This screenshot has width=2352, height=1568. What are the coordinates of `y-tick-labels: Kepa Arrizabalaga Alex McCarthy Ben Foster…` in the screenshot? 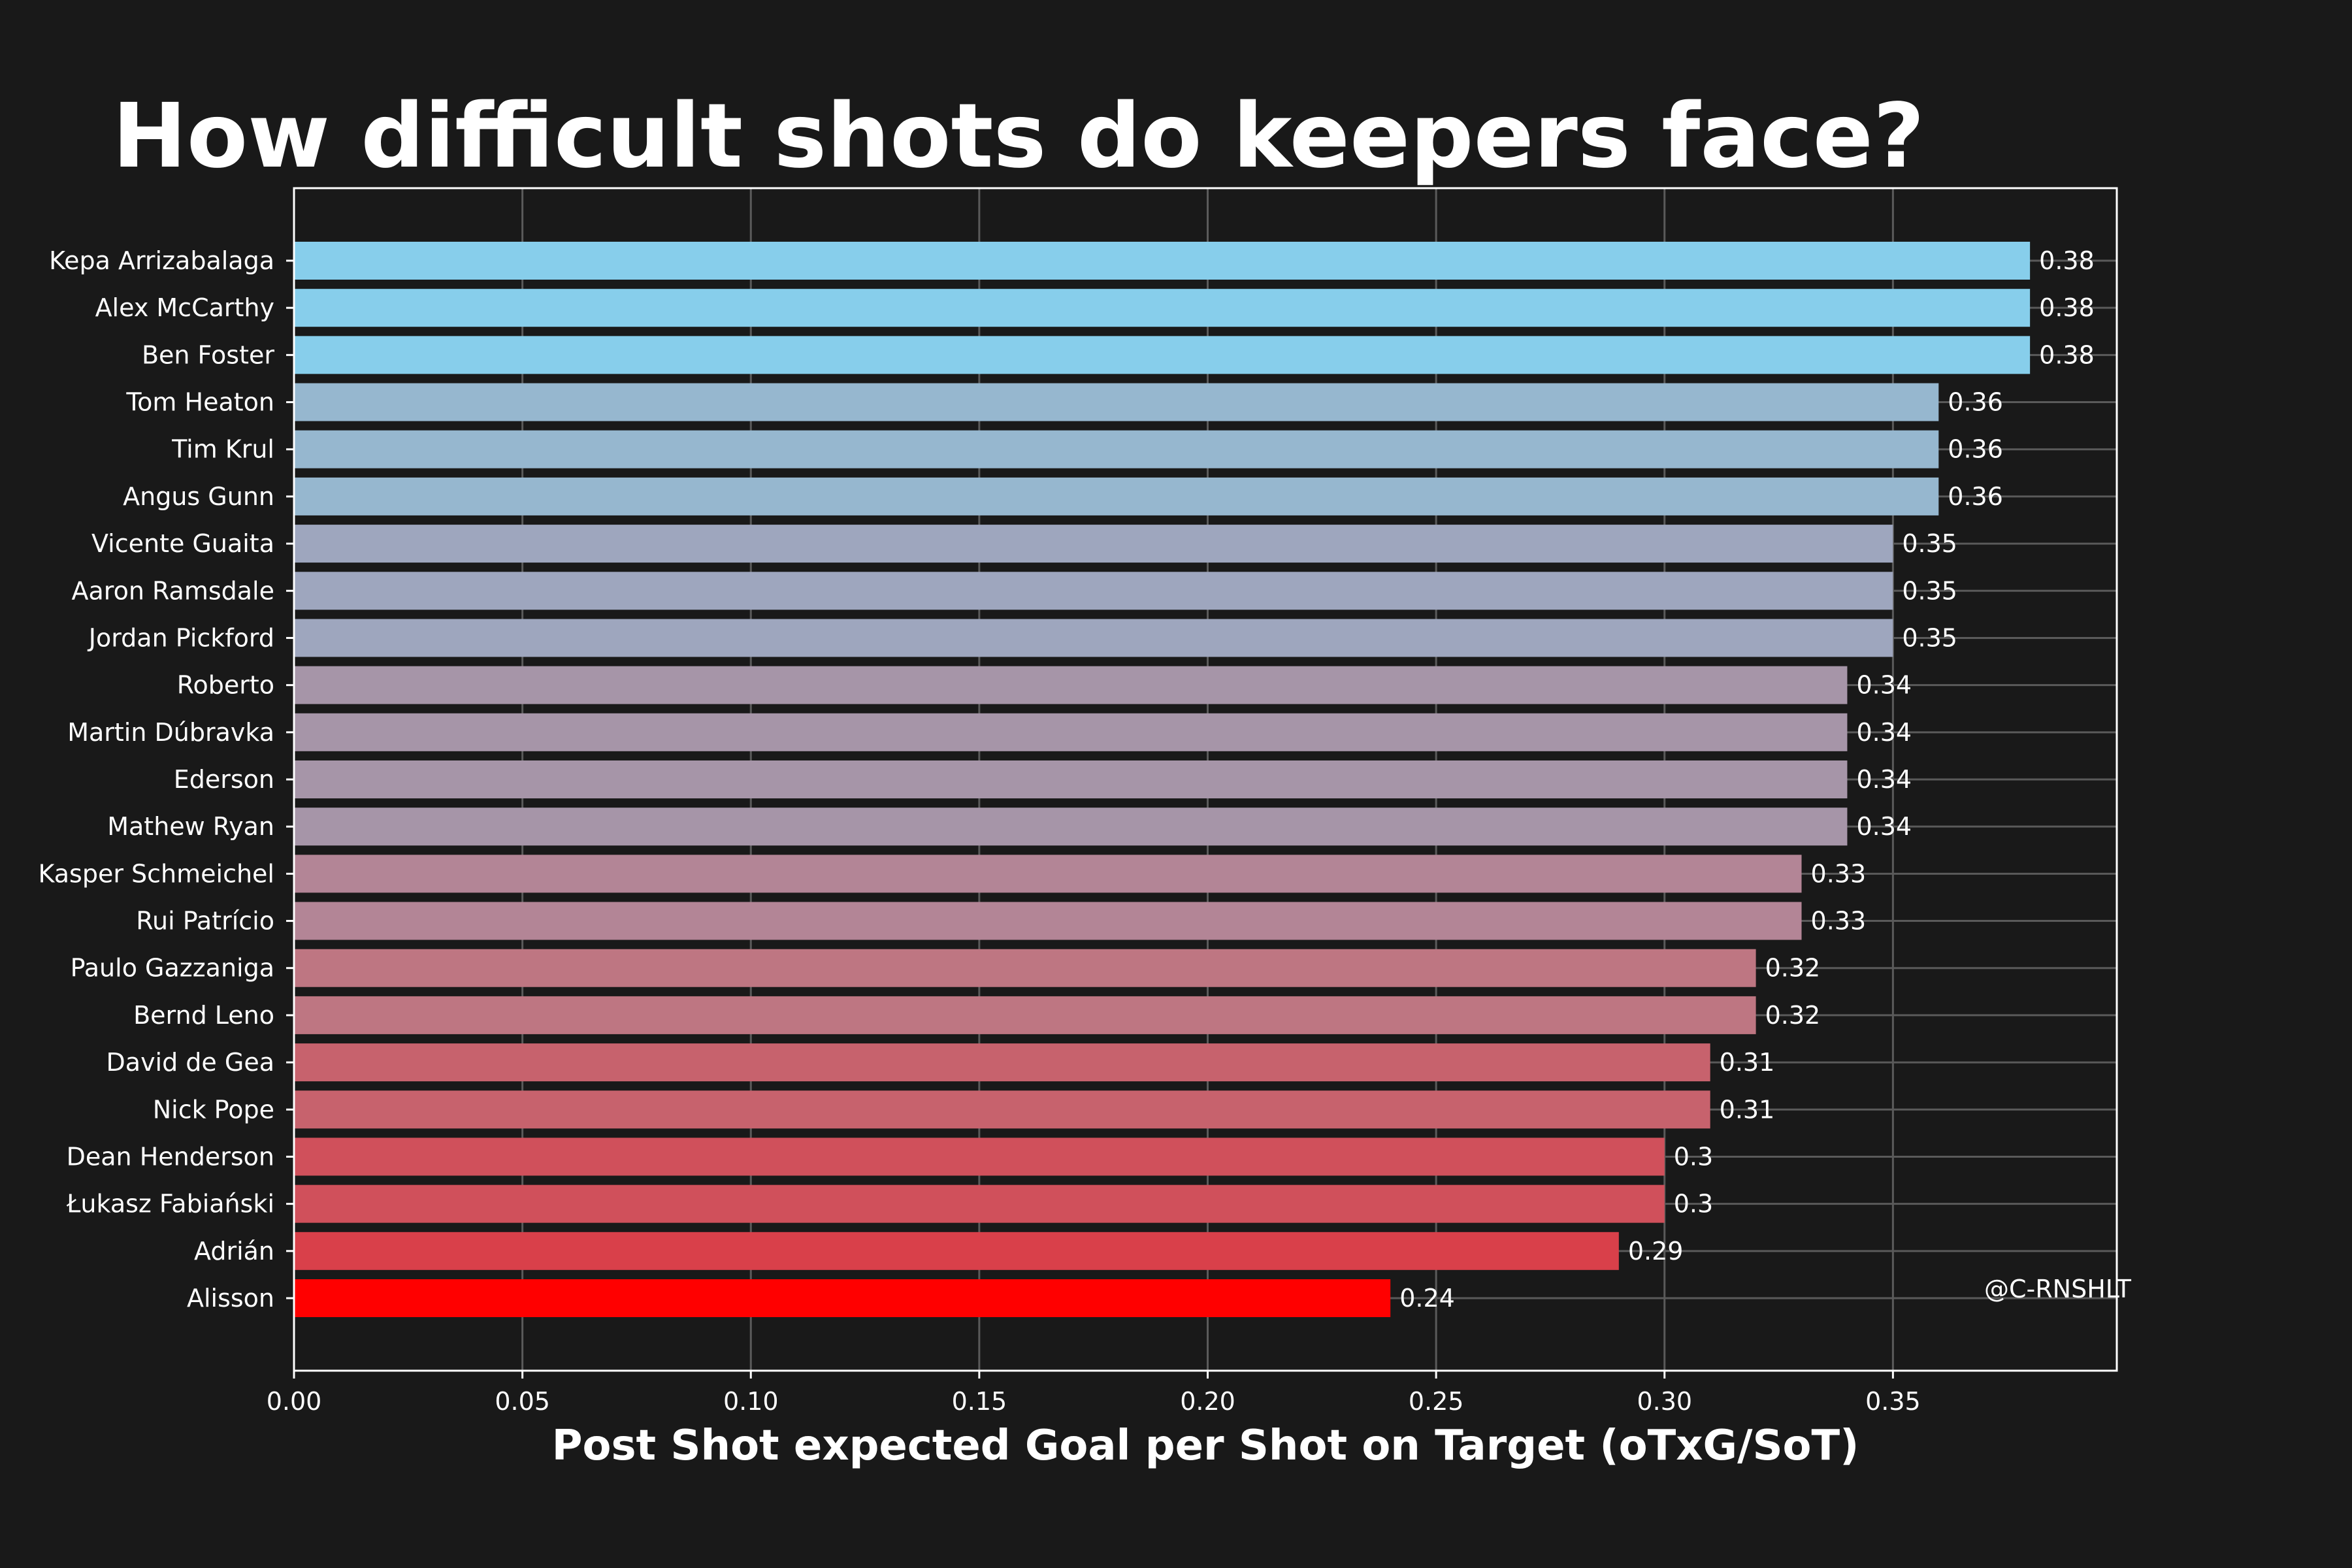 It's located at (166, 779).